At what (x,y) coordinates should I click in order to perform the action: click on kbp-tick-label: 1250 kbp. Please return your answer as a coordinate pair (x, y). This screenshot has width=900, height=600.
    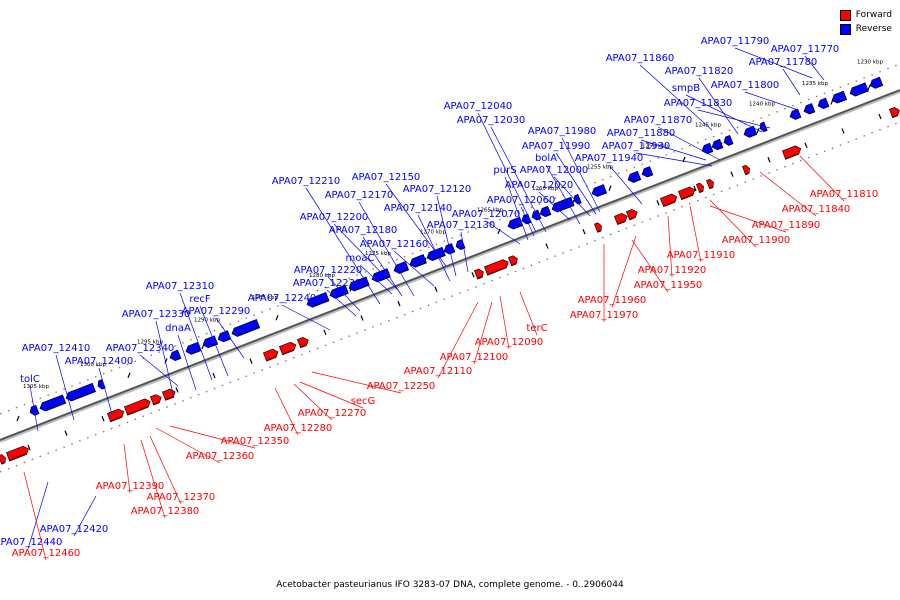
    Looking at the image, I should click on (655, 146).